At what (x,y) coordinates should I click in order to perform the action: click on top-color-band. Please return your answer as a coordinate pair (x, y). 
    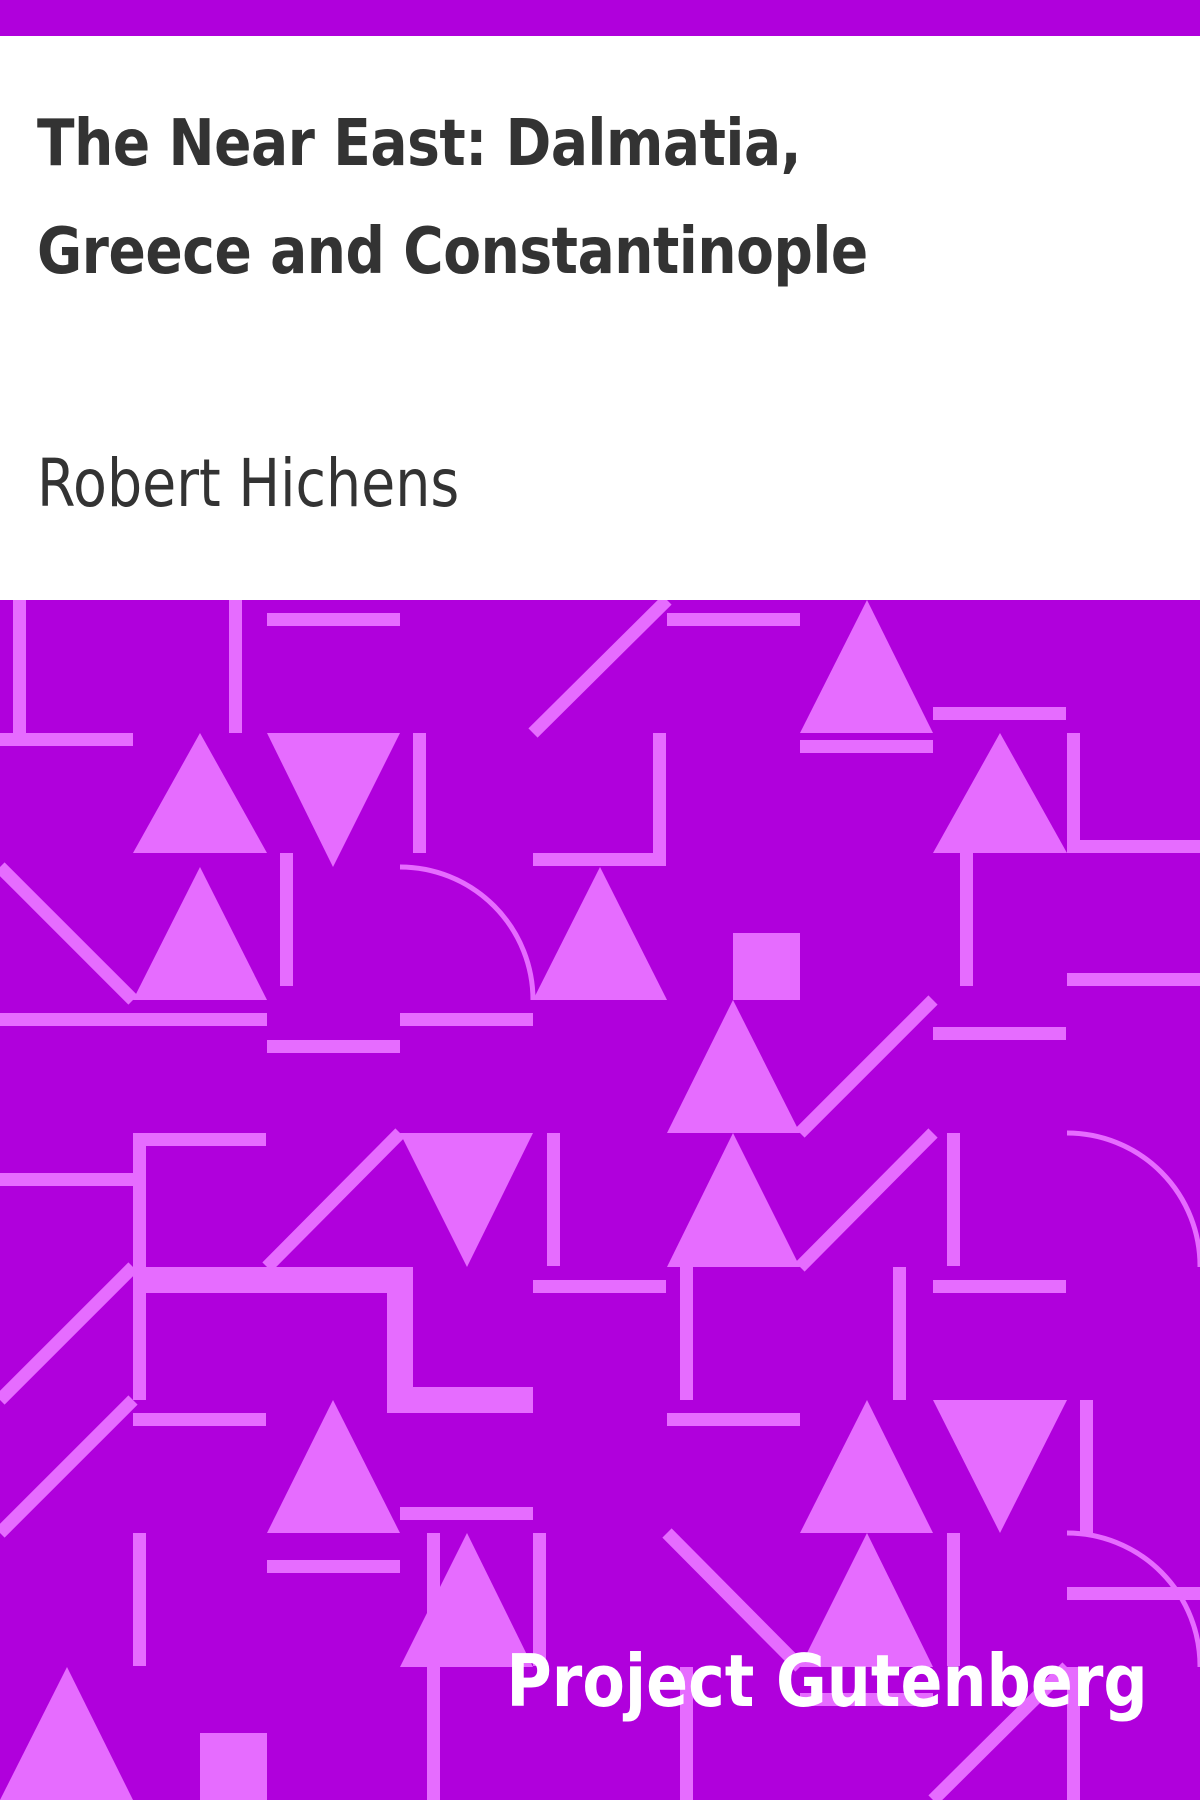
    Looking at the image, I should click on (600, 18).